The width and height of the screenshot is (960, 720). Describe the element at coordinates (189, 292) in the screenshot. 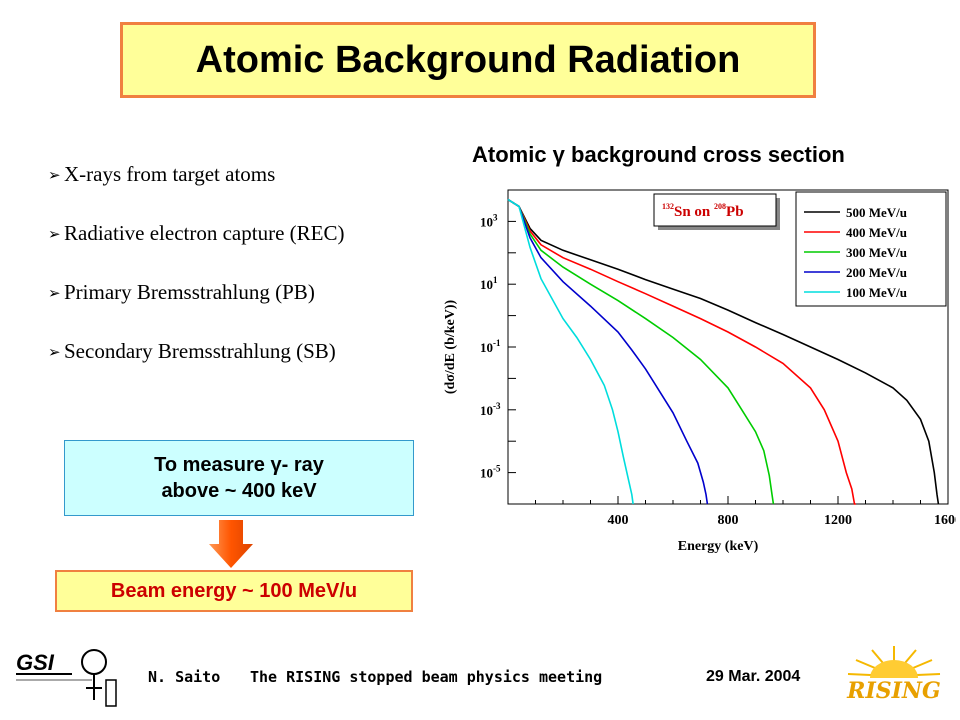

I see `bullet-text: Primary Bremsstrahlung (PB)` at that location.